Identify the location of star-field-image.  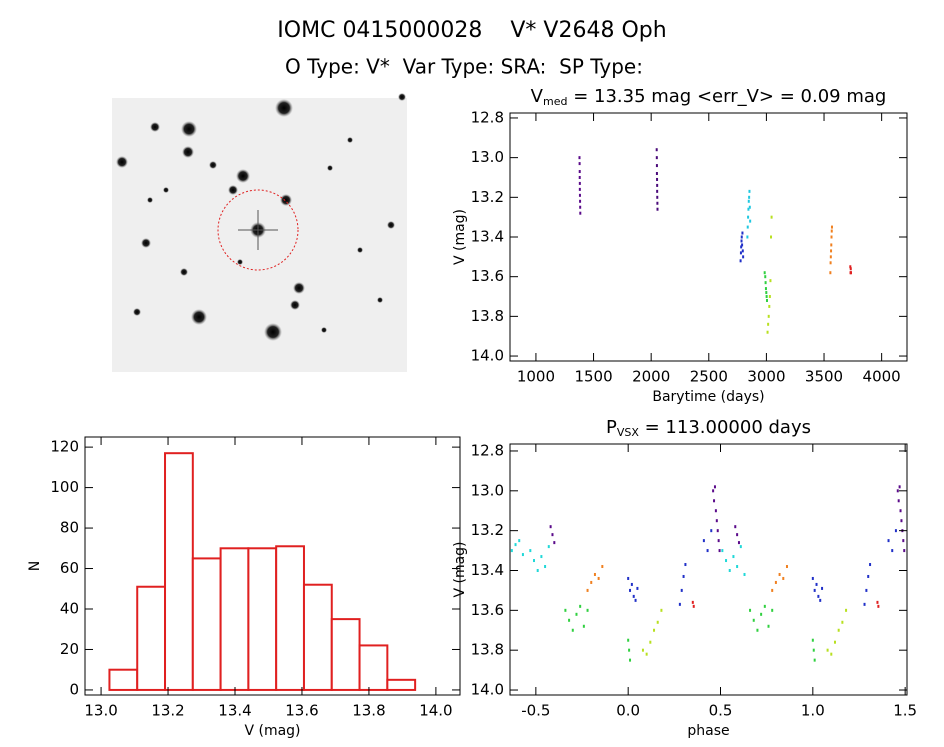
(259, 232).